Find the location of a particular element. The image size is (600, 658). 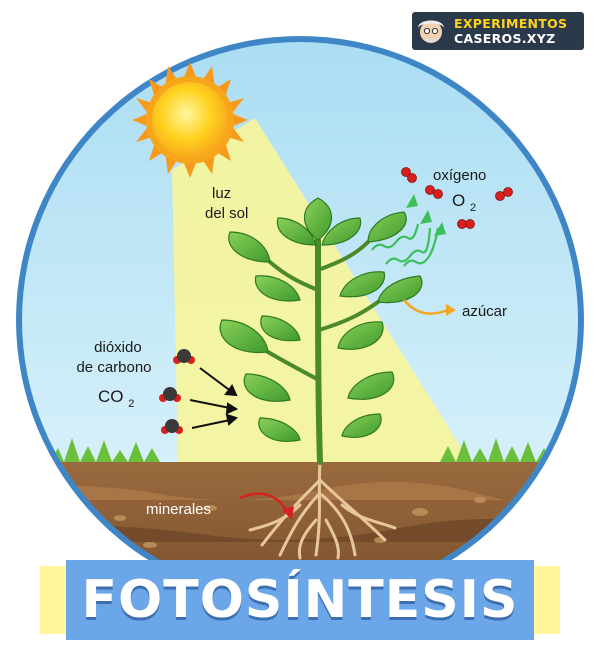

minerals-arrowhead is located at coordinates (288, 513).